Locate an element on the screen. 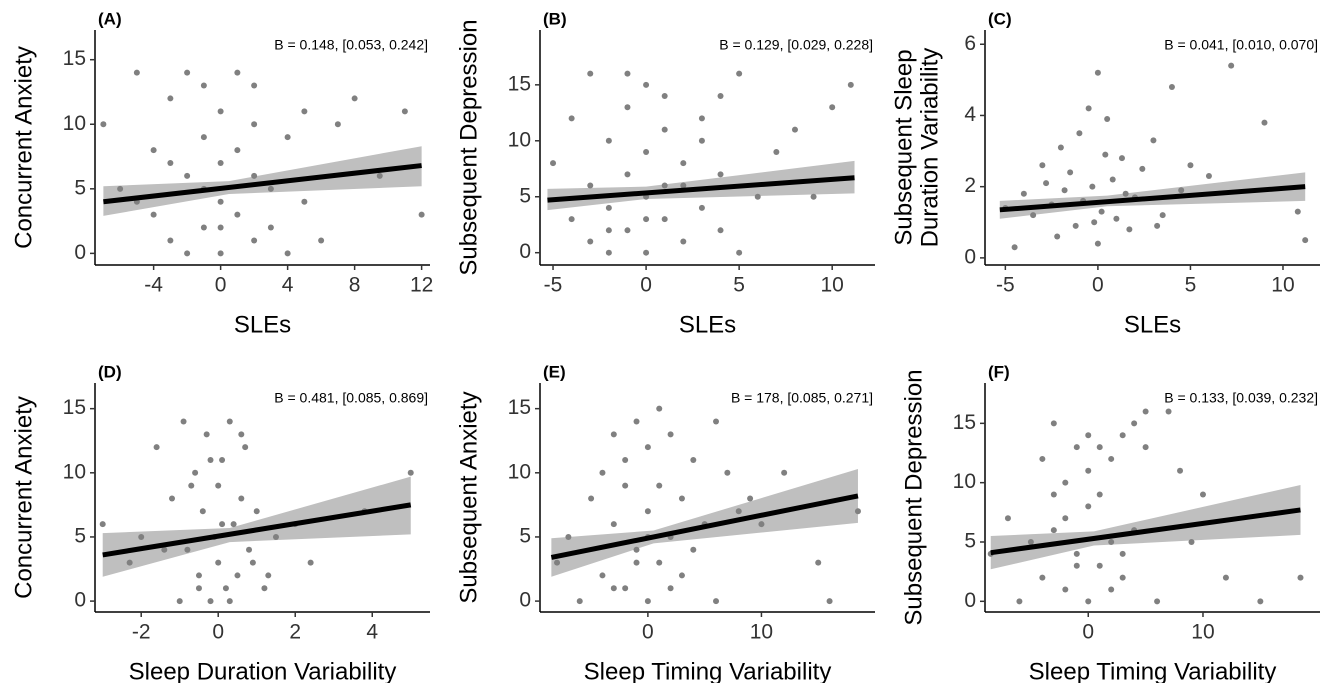  y-axis-title: Subsequent Sleep is located at coordinates (903, 147).